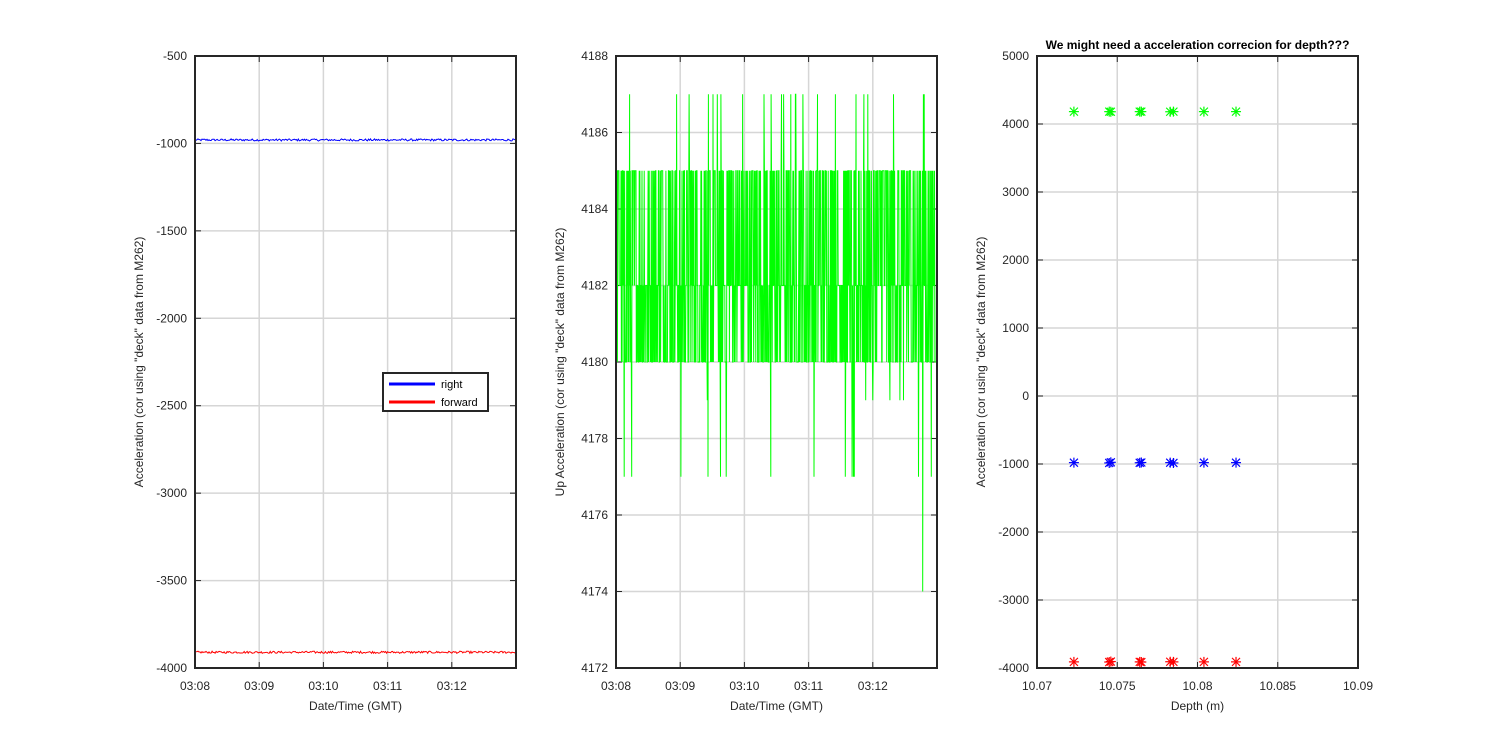 The width and height of the screenshot is (1500, 750). I want to click on y-tick-label: 4178, so click(594, 439).